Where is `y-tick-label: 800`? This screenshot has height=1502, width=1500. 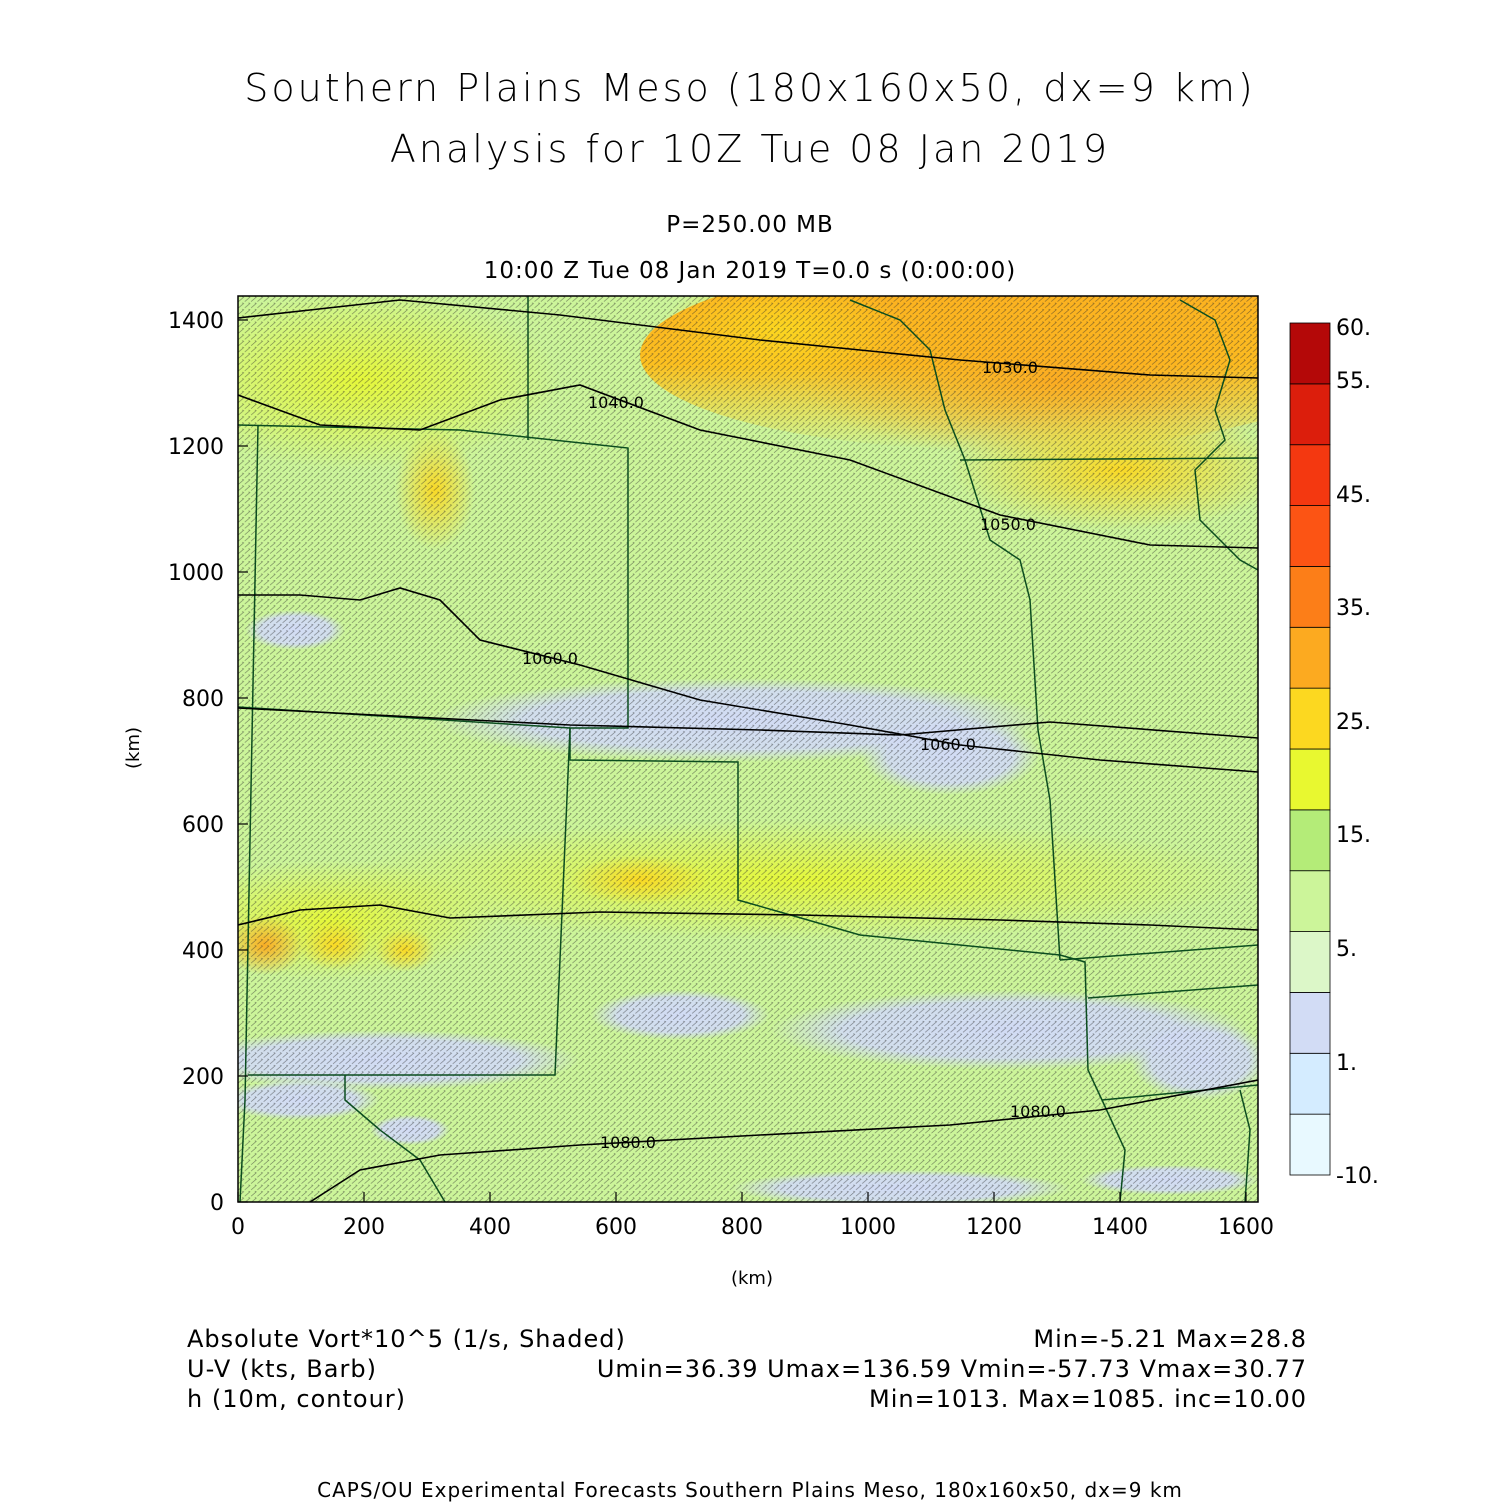
y-tick-label: 800 is located at coordinates (203, 699).